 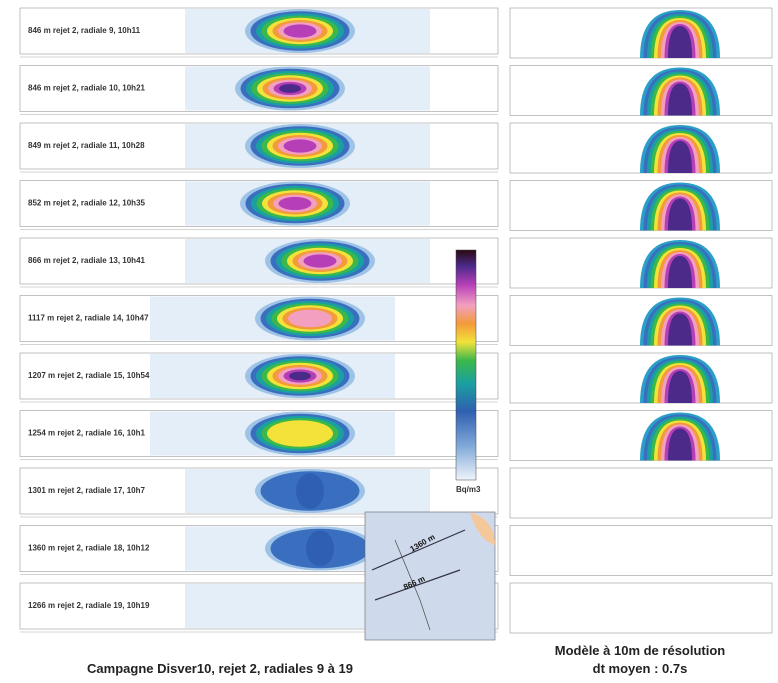 I want to click on colorbar-unit: Bq/m3, so click(x=468, y=489).